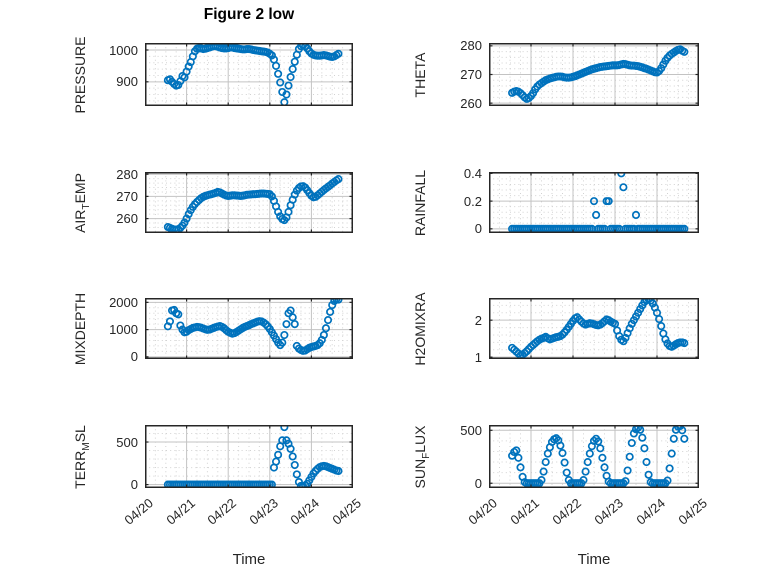 This screenshot has height=583, width=778. What do you see at coordinates (594, 202) in the screenshot?
I see `rainfall-plot` at bounding box center [594, 202].